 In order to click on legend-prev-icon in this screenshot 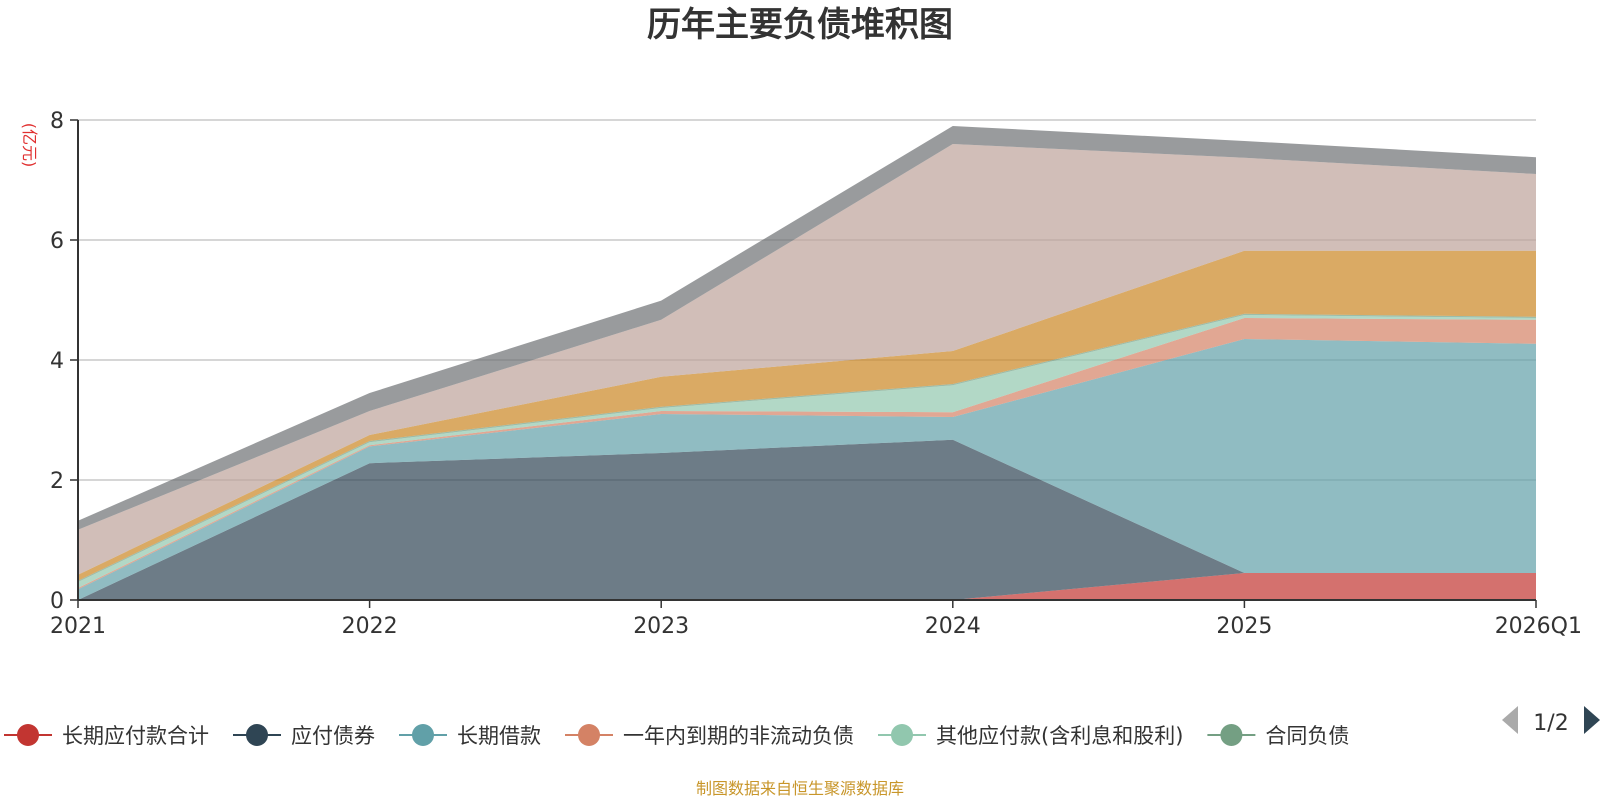, I will do `click(1510, 720)`.